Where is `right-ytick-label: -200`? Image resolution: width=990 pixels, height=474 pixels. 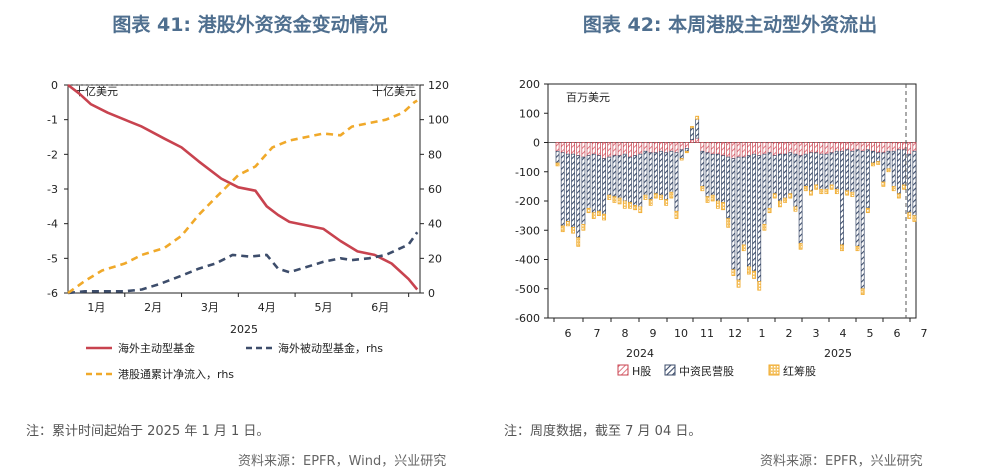
right-ytick-label: -200 is located at coordinates (527, 201).